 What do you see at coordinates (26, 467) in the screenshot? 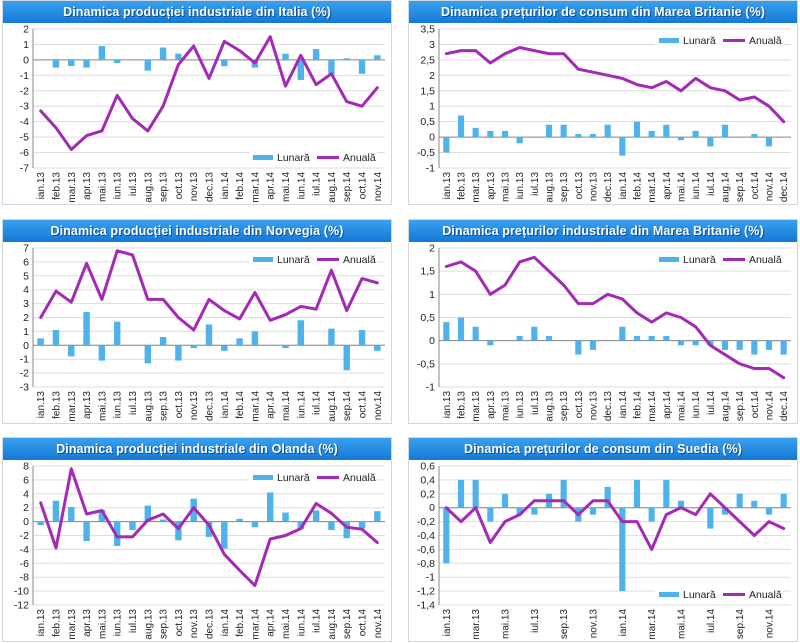
I see `y-tick-label: 8` at bounding box center [26, 467].